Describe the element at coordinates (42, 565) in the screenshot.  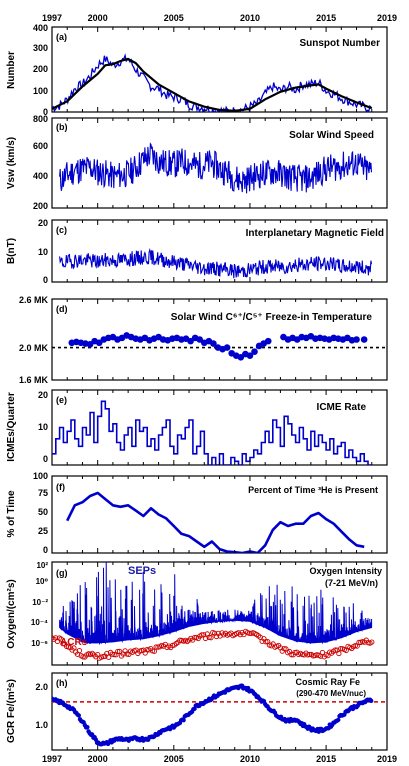
I see `panel-oxygen-ytick: 10²` at that location.